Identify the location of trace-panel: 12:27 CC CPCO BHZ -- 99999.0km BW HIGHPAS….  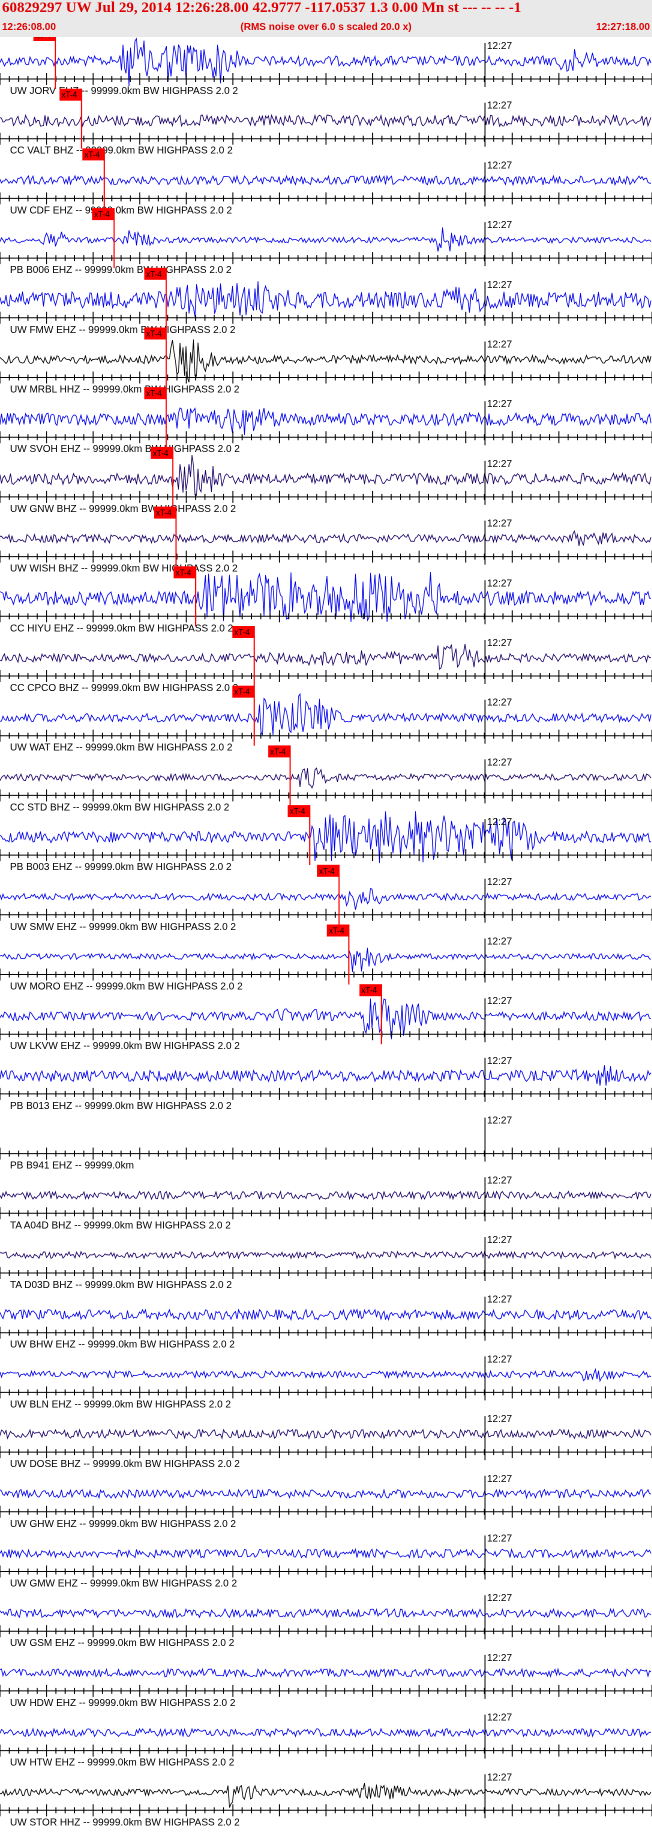
(326, 660).